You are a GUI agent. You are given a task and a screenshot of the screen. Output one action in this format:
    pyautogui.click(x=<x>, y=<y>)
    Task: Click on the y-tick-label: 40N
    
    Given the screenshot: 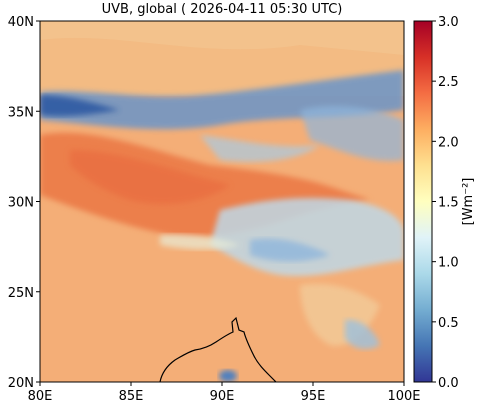 What is the action you would take?
    pyautogui.click(x=21, y=22)
    